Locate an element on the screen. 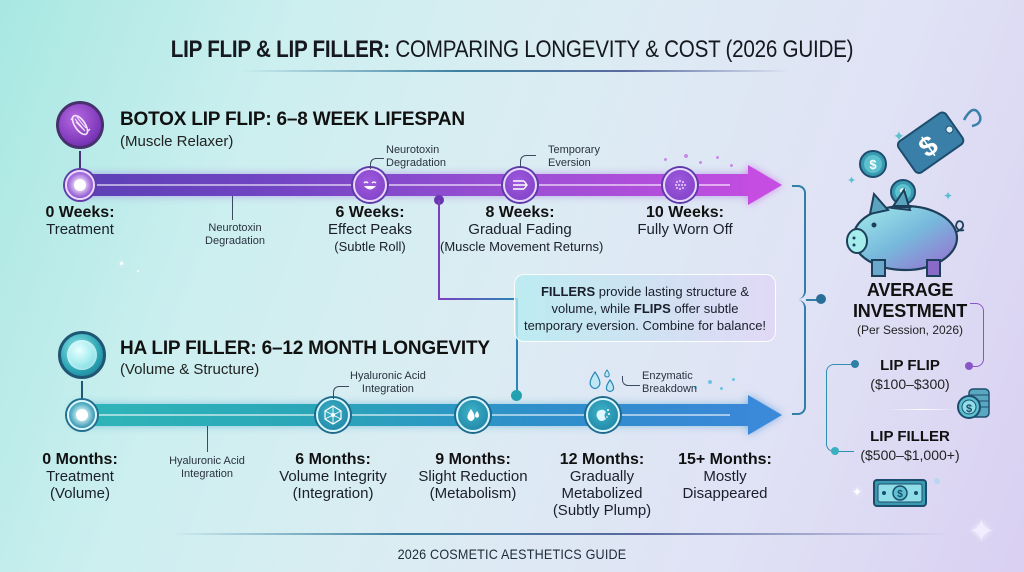 The width and height of the screenshot is (1024, 572). bracket-bottom is located at coordinates (799, 357).